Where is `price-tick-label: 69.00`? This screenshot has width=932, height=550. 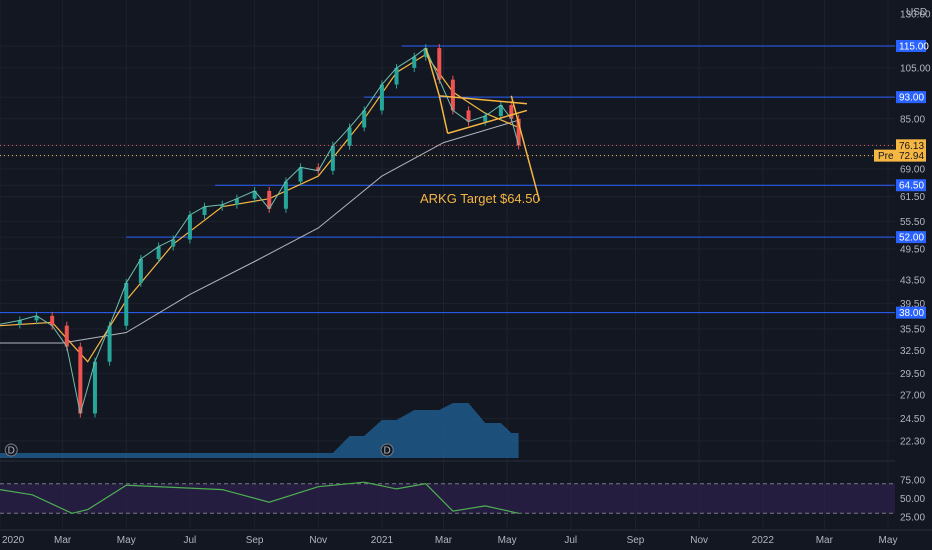 price-tick-label: 69.00 is located at coordinates (912, 170).